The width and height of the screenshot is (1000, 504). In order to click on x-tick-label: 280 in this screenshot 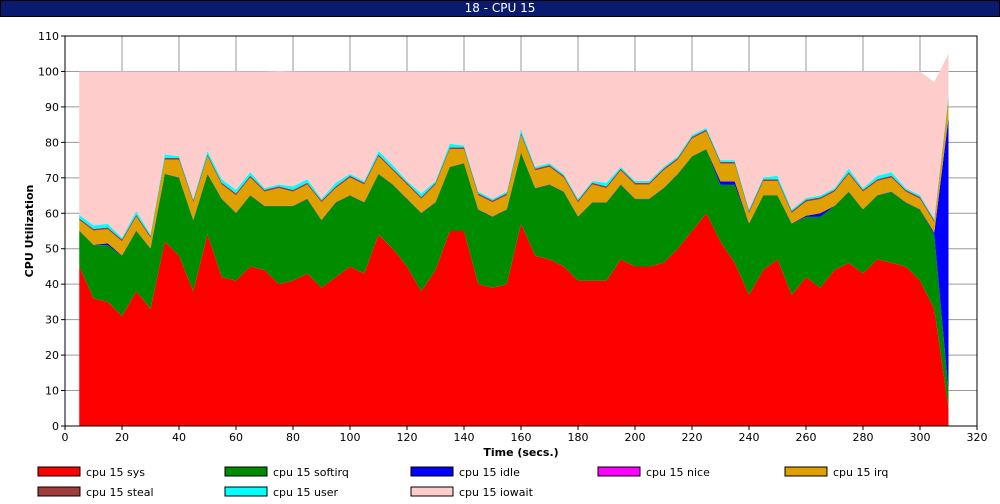, I will do `click(863, 437)`.